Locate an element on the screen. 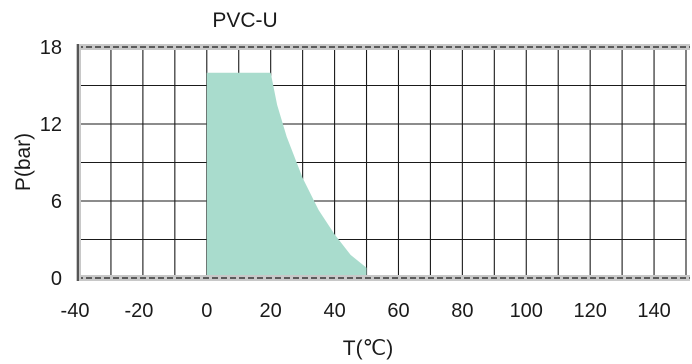 The image size is (692, 364). y-axis: 0 6 12 18 is located at coordinates (51, 163).